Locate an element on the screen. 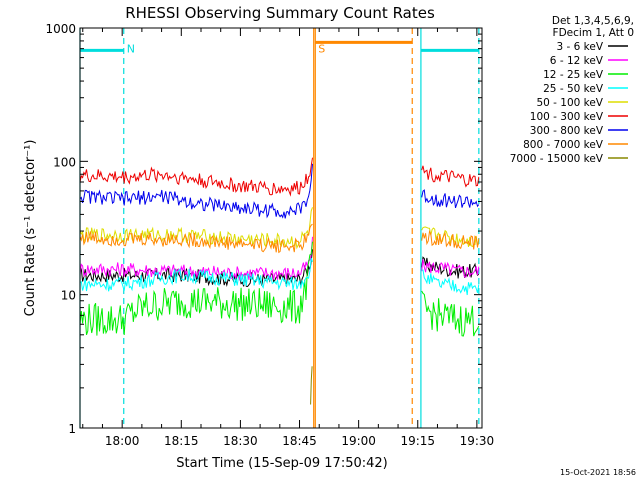 This screenshot has width=640, height=480. series-12-25-keV-line is located at coordinates (279, 289).